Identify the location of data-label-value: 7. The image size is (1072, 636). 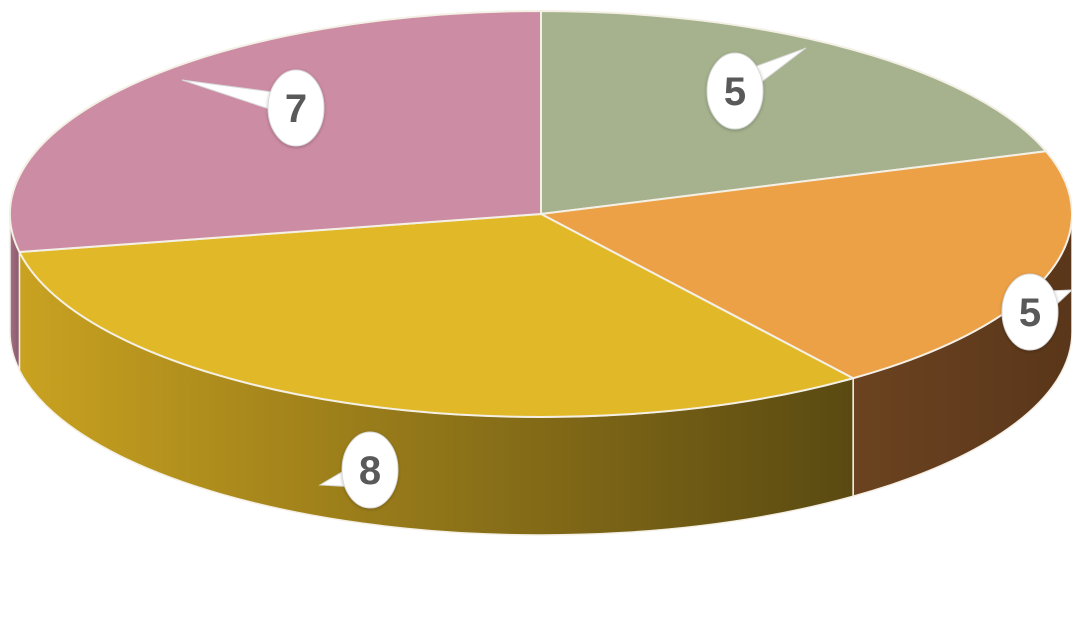
(296, 109).